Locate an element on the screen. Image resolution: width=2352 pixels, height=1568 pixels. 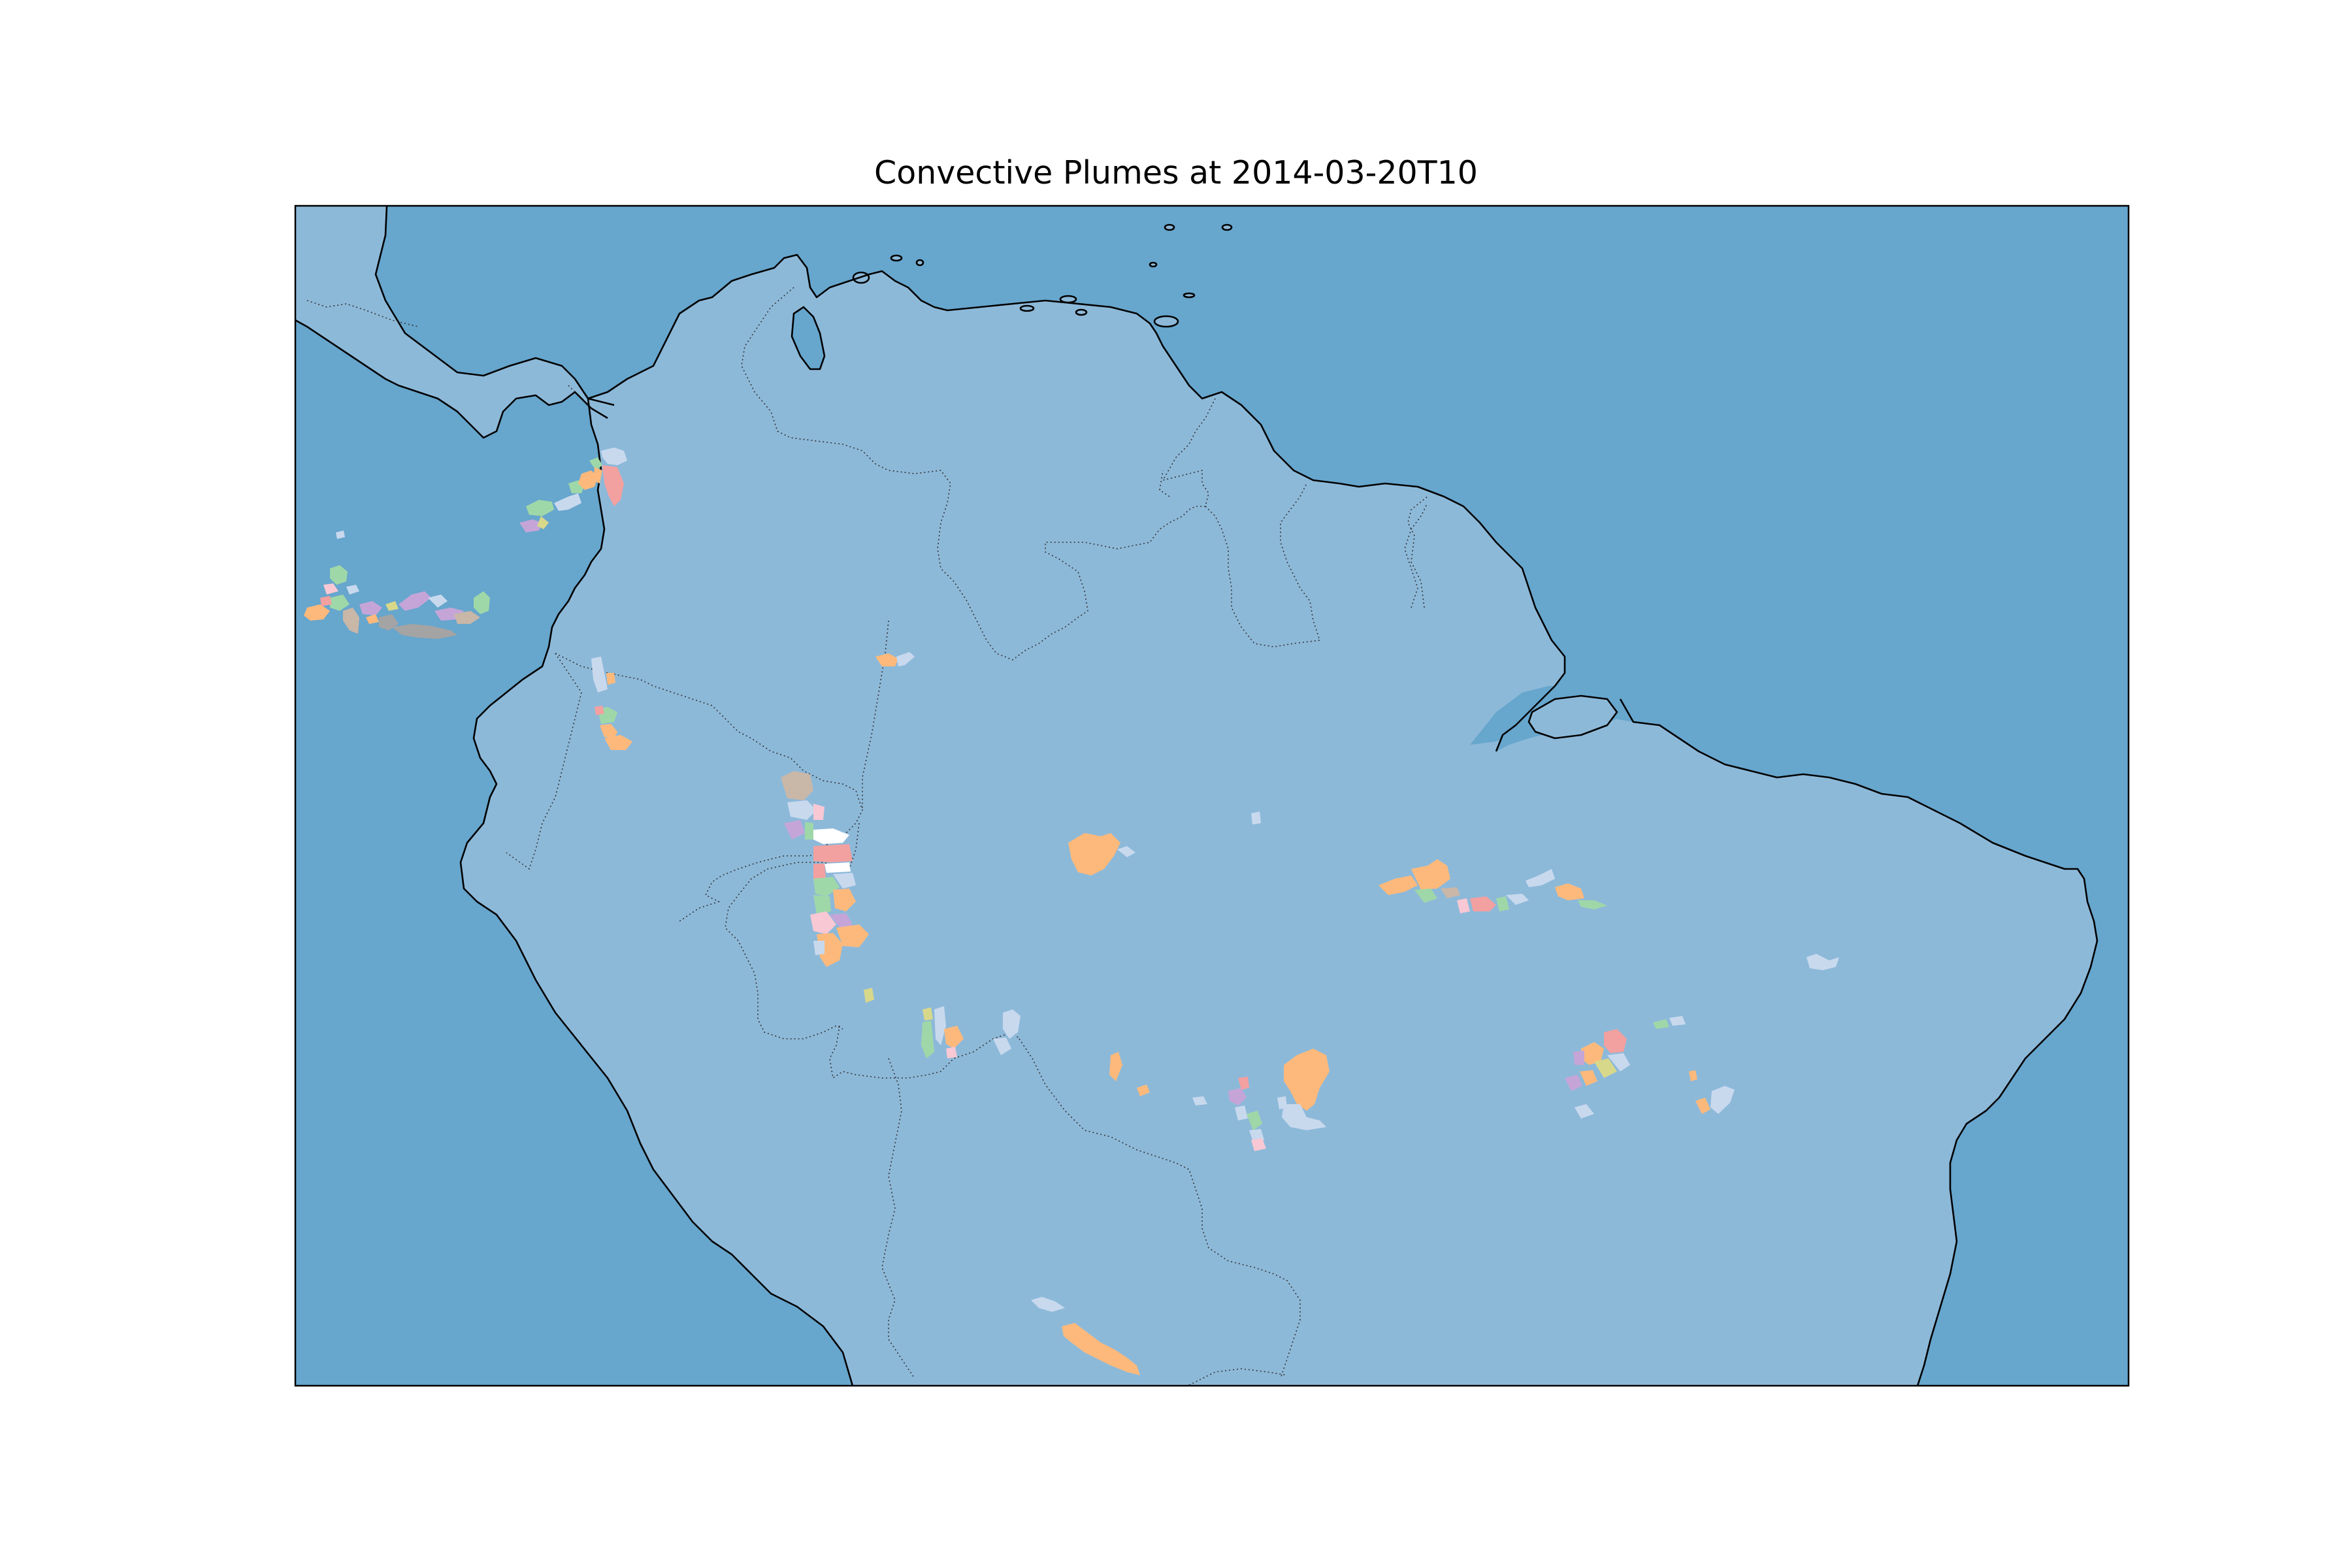
plume-cluster-southern-amazon is located at coordinates (1219, 1100).